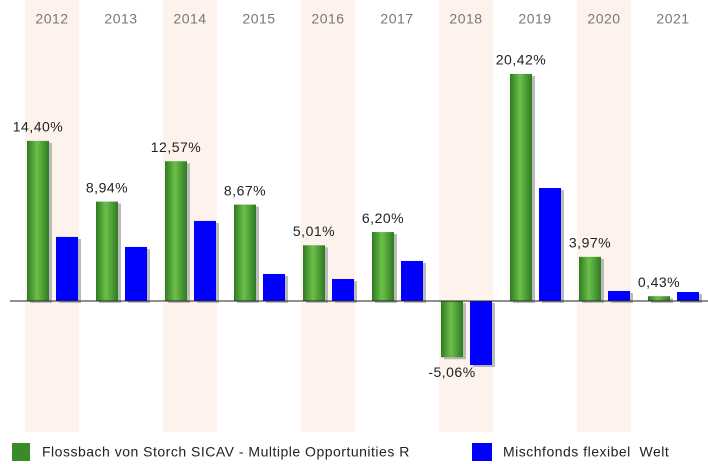 The image size is (708, 464). I want to click on x-tick-label: 2020, so click(603, 19).